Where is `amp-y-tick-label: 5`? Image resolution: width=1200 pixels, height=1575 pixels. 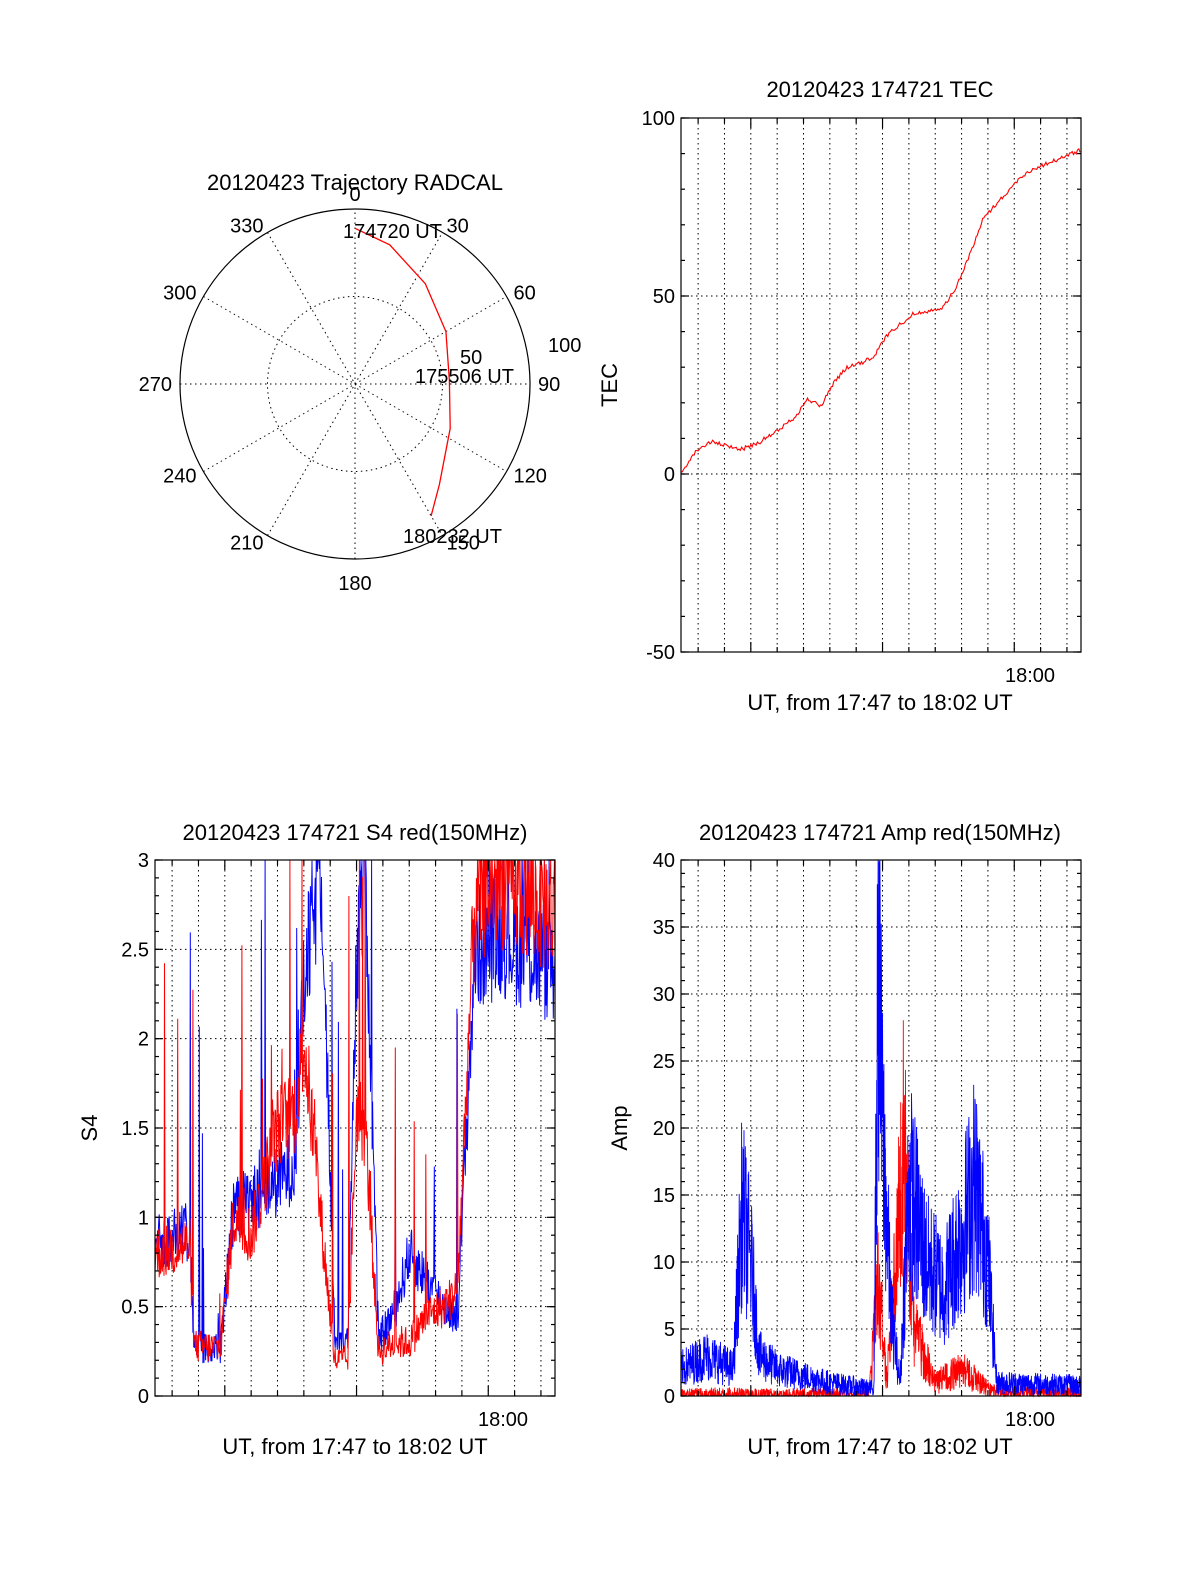 amp-y-tick-label: 5 is located at coordinates (669, 1330).